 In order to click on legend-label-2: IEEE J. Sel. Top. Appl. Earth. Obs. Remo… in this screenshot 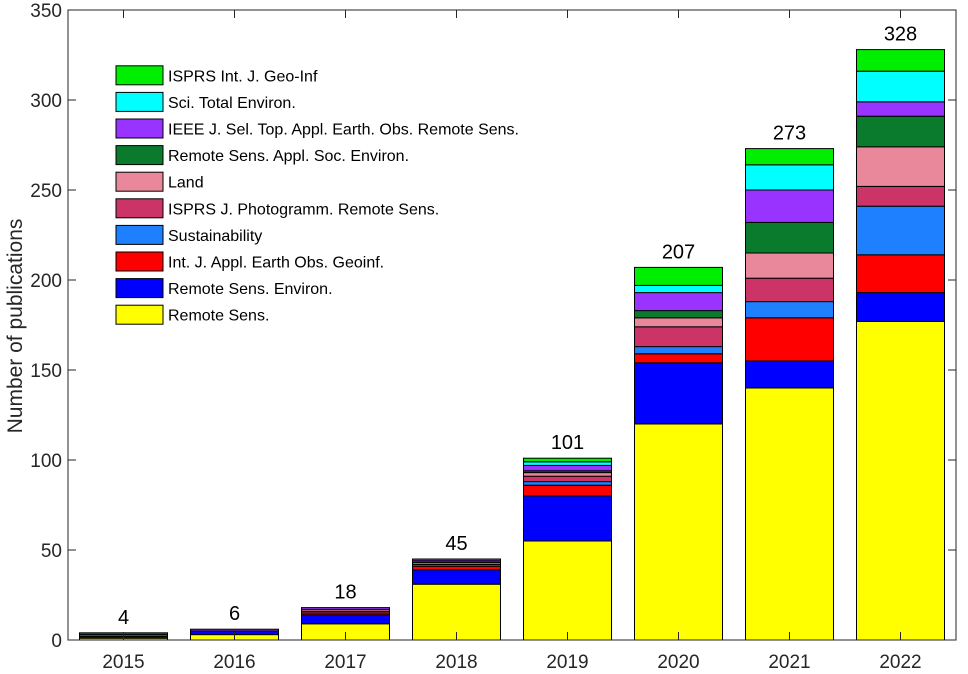, I will do `click(343, 130)`.